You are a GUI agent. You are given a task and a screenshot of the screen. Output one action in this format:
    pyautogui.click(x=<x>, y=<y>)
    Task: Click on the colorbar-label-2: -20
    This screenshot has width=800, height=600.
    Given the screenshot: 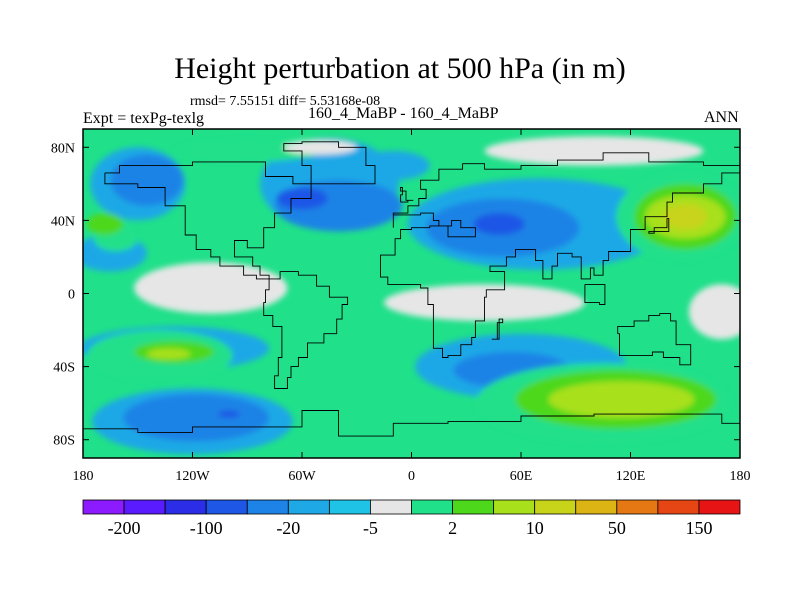 What is the action you would take?
    pyautogui.click(x=288, y=528)
    